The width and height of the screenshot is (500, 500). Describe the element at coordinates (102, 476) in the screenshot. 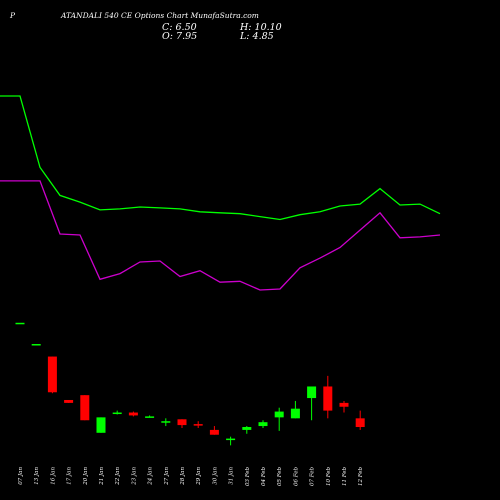

I see `x-tick-label: 21 Jan` at that location.